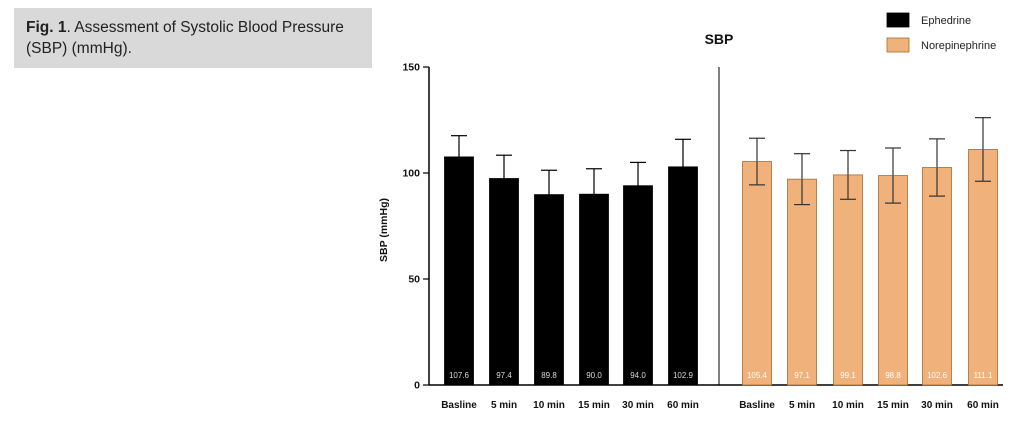 This screenshot has height=421, width=1029. I want to click on chart-title: SBP, so click(719, 39).